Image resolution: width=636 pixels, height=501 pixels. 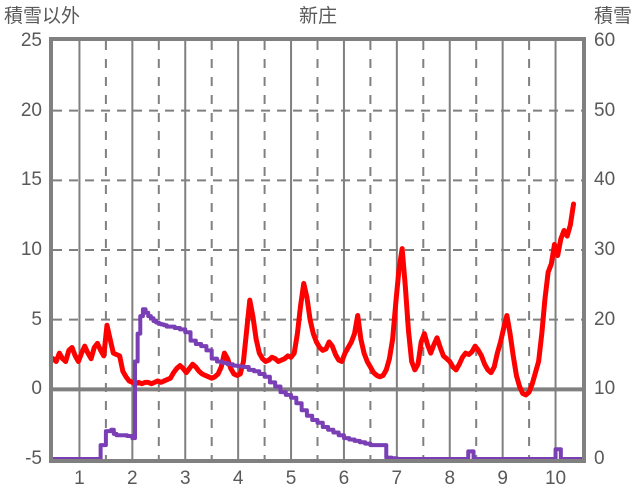 What do you see at coordinates (612, 16) in the screenshot?
I see `right-axis-title: 積雪` at bounding box center [612, 16].